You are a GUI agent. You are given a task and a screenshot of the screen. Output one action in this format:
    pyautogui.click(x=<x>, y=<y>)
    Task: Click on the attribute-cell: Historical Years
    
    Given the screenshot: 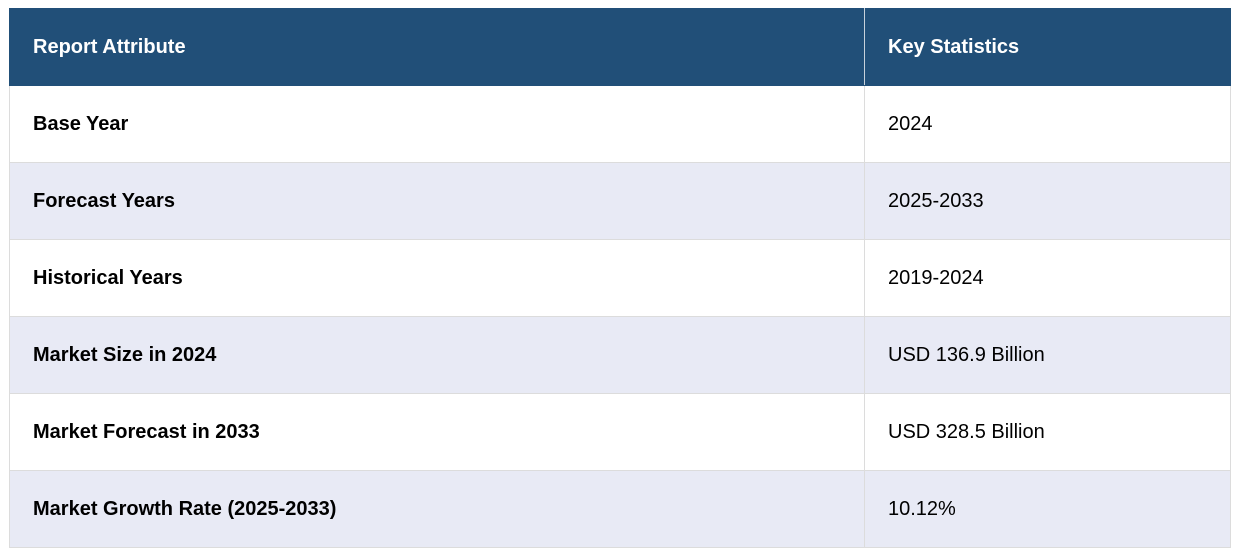 What is the action you would take?
    pyautogui.click(x=437, y=278)
    